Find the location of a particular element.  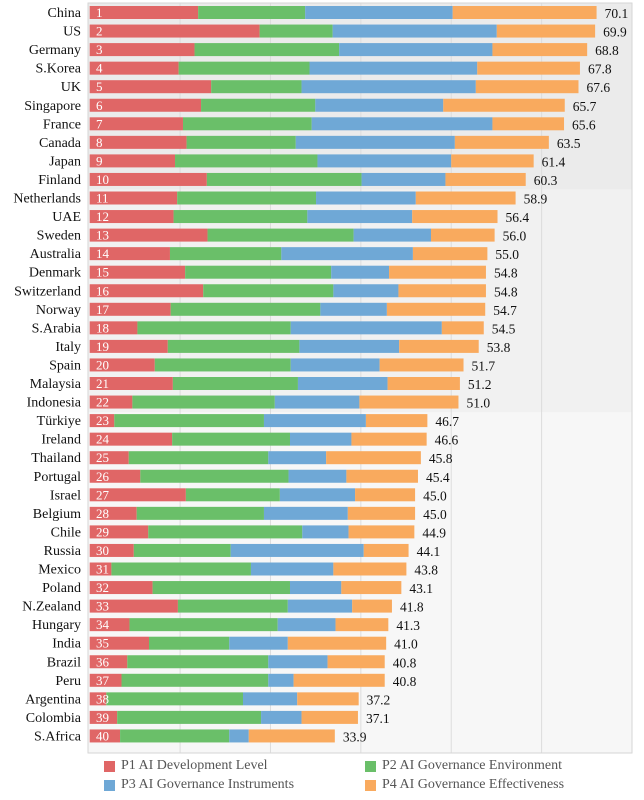

bar-segment-p1-poland is located at coordinates (121, 588).